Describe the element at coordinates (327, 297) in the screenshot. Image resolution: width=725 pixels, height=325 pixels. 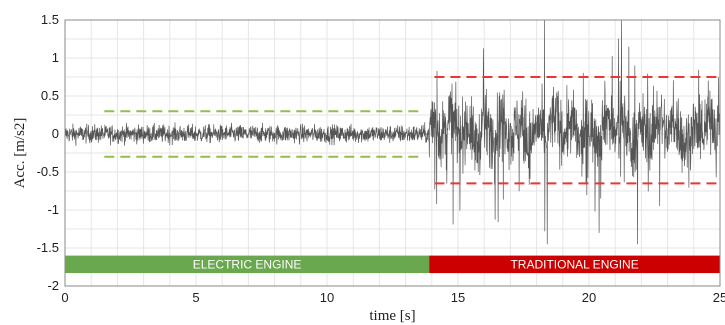
I see `x-tick-label: 10` at that location.